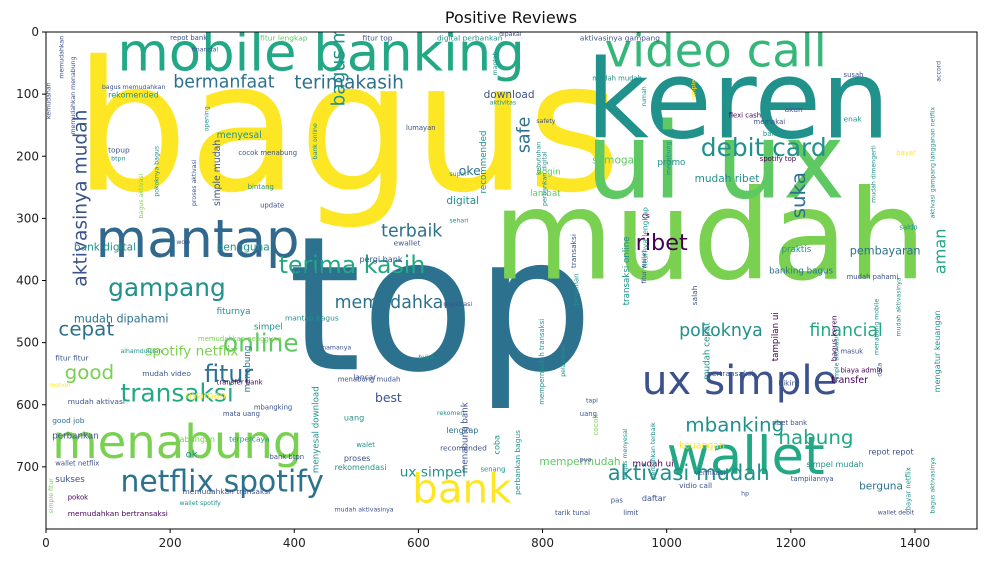 The image size is (986, 562). What do you see at coordinates (653, 450) in the screenshot?
I see `word-cloud-word: perbankan terbaik` at bounding box center [653, 450].